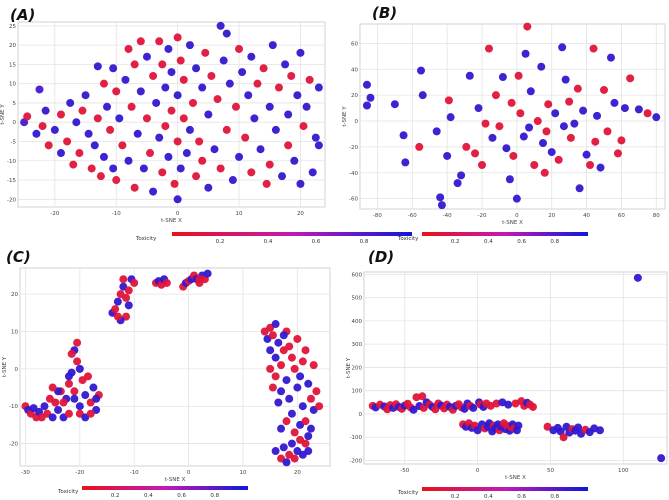 The image size is (669, 500). I want to click on y-tick-label: 100, so click(357, 392).